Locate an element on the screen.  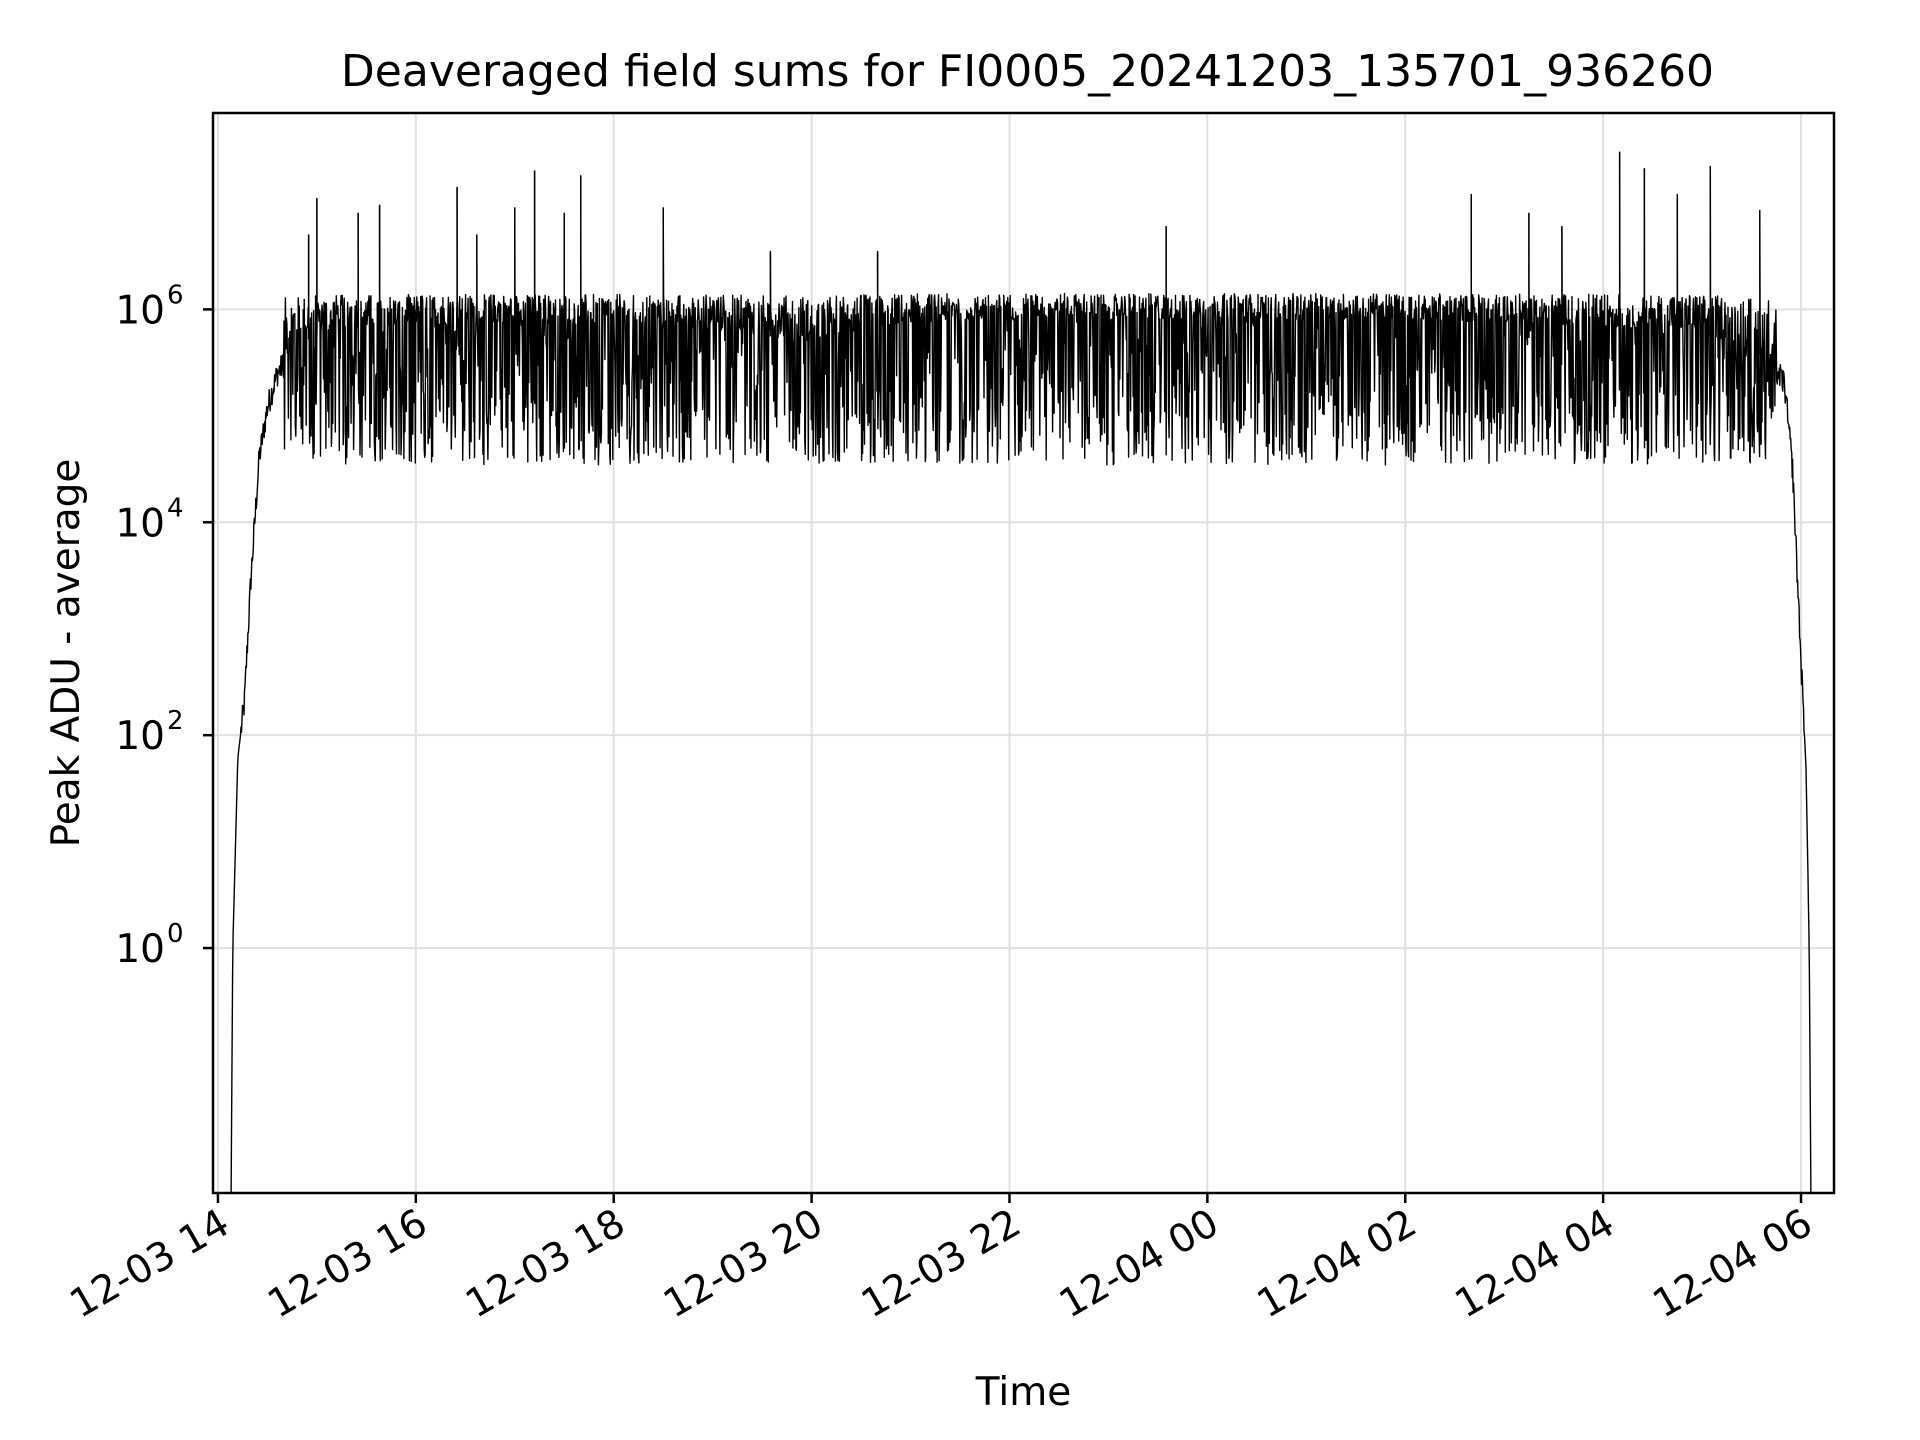
y-tick-exponent: 2 is located at coordinates (175, 721).